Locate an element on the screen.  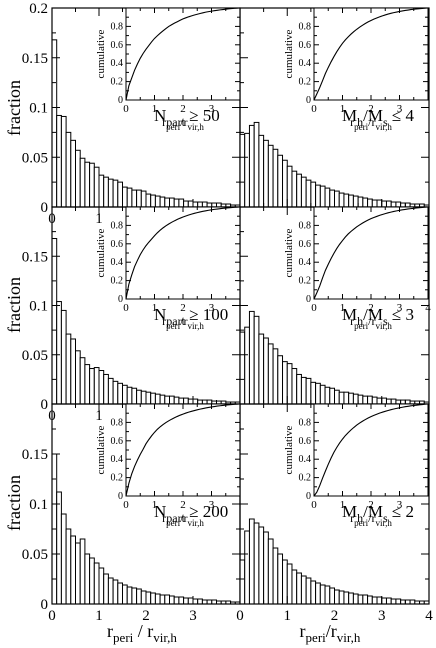
y-tick-label: 0.1 is located at coordinates (38, 505).